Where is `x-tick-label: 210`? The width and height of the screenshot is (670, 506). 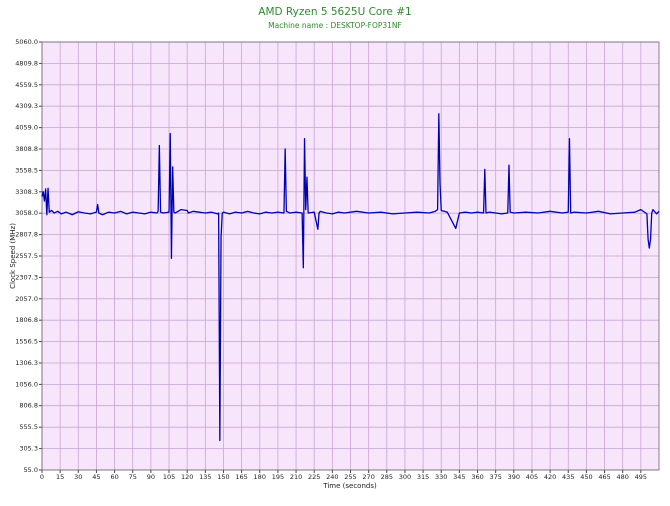
x-tick-label: 210 is located at coordinates (296, 477).